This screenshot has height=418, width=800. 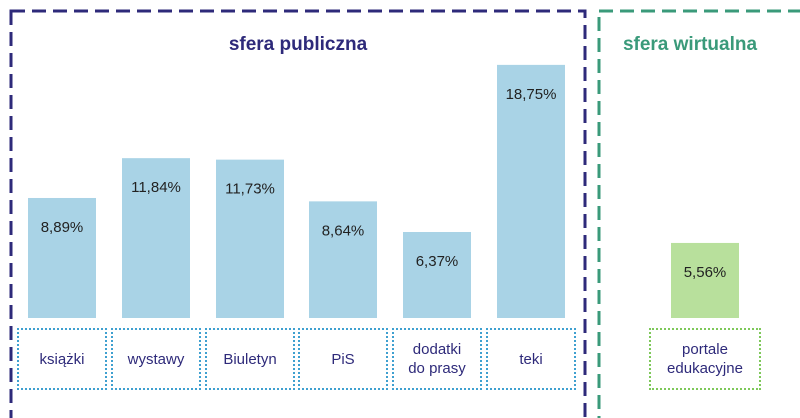 What do you see at coordinates (156, 187) in the screenshot?
I see `value-label: 11,84%` at bounding box center [156, 187].